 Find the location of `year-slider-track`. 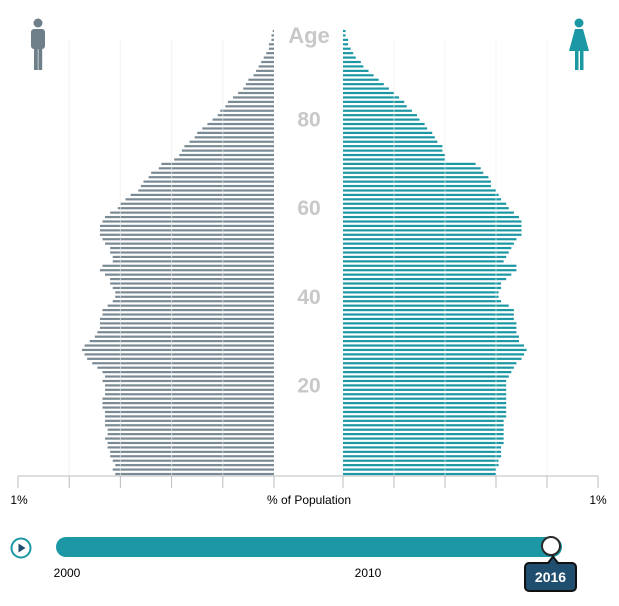

year-slider-track is located at coordinates (309, 547).